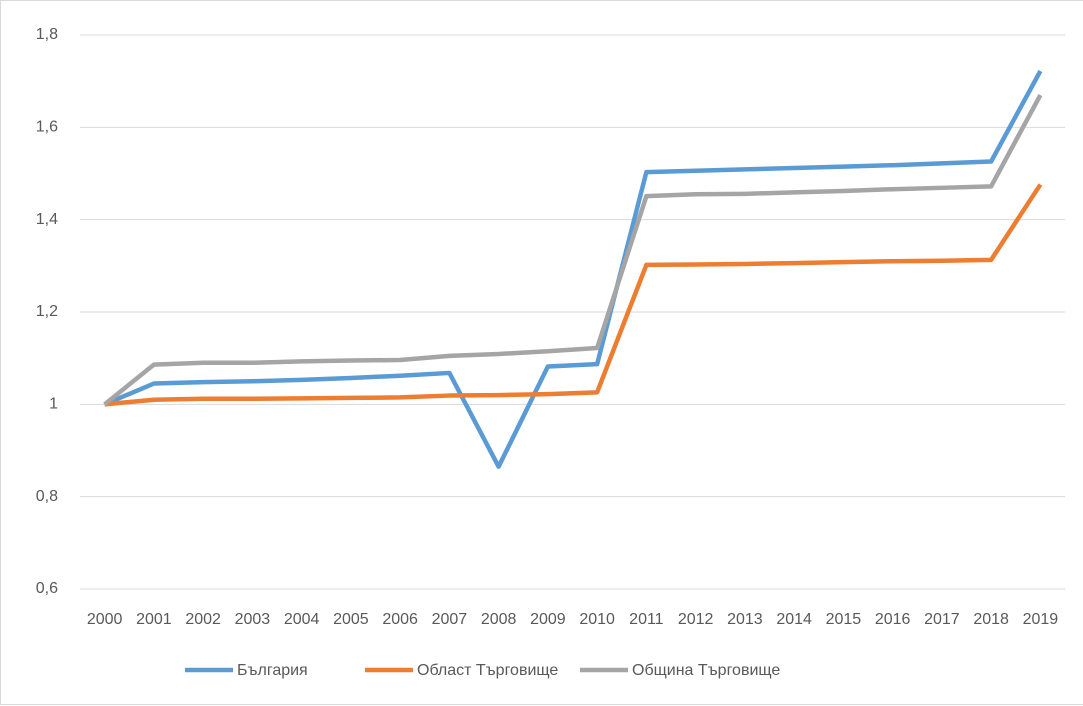  What do you see at coordinates (400, 619) in the screenshot?
I see `x-tick-label: 2006` at bounding box center [400, 619].